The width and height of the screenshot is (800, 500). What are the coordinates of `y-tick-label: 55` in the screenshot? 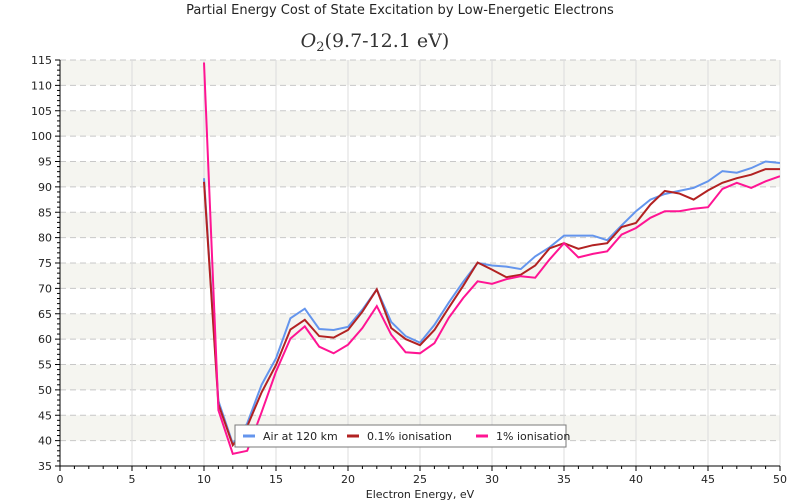 It's located at (45, 365).